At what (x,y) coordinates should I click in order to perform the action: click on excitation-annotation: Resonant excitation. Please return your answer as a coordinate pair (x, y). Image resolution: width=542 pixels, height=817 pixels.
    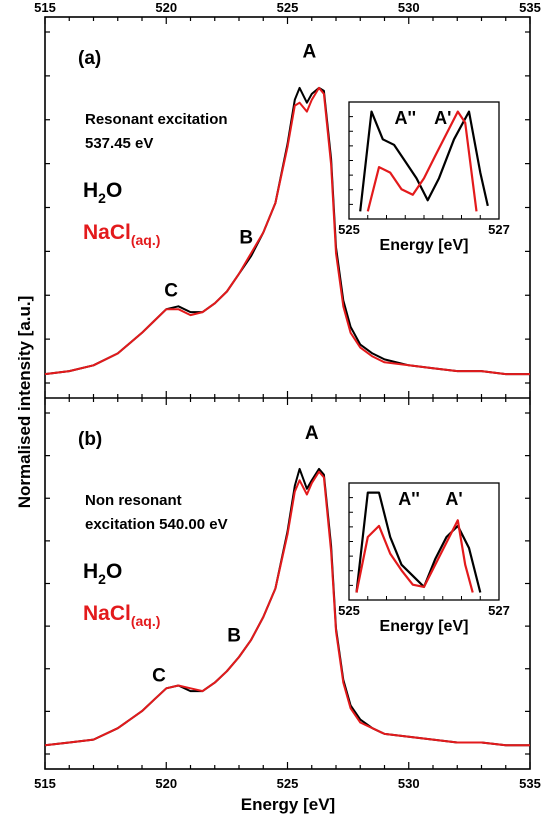
    Looking at the image, I should click on (156, 119).